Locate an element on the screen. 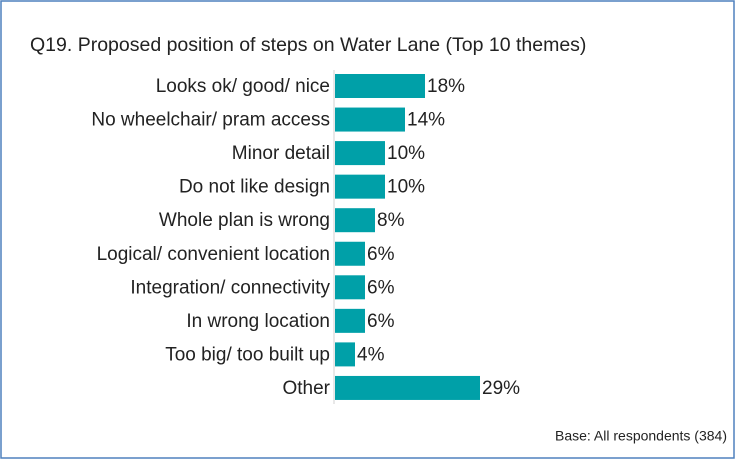 The width and height of the screenshot is (735, 459). category-label: Too big/ too built up is located at coordinates (247, 354).